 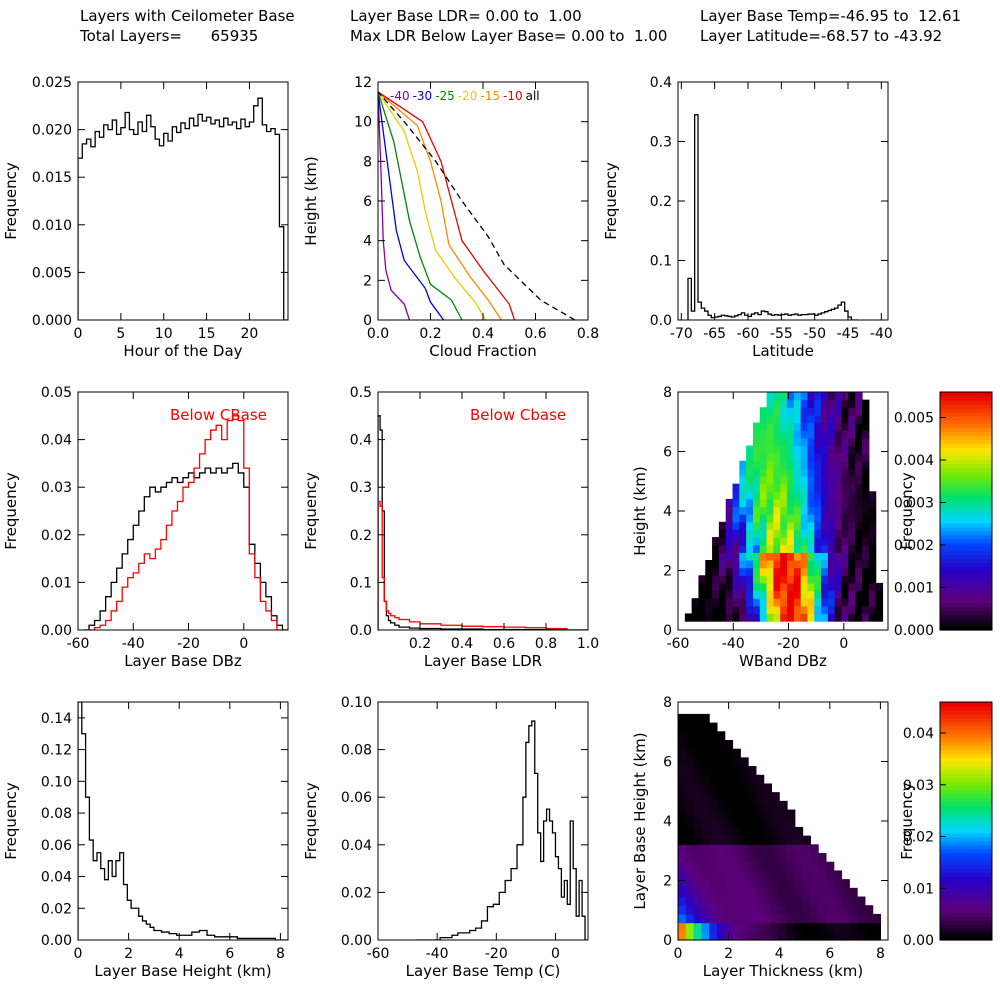 I want to click on dbz-xtick-label: 0, so click(x=243, y=644).